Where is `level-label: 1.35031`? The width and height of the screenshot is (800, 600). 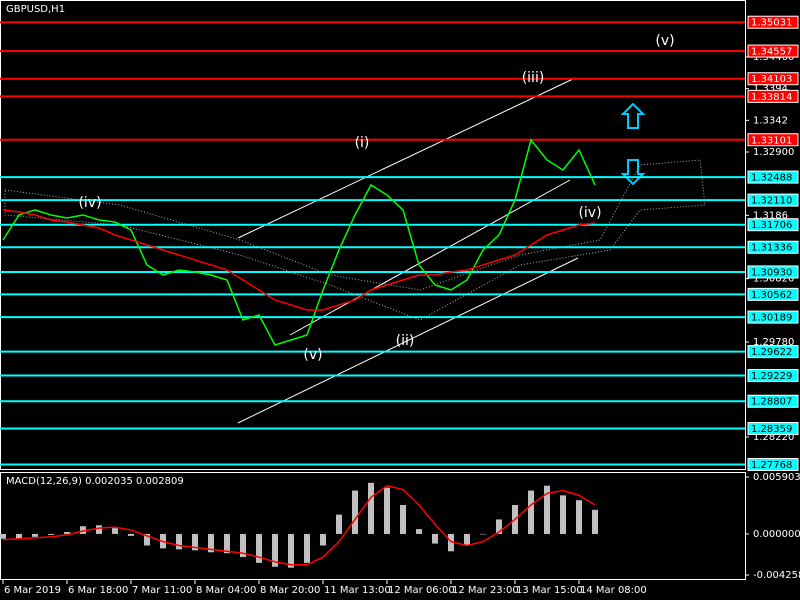
level-label: 1.35031 is located at coordinates (771, 23).